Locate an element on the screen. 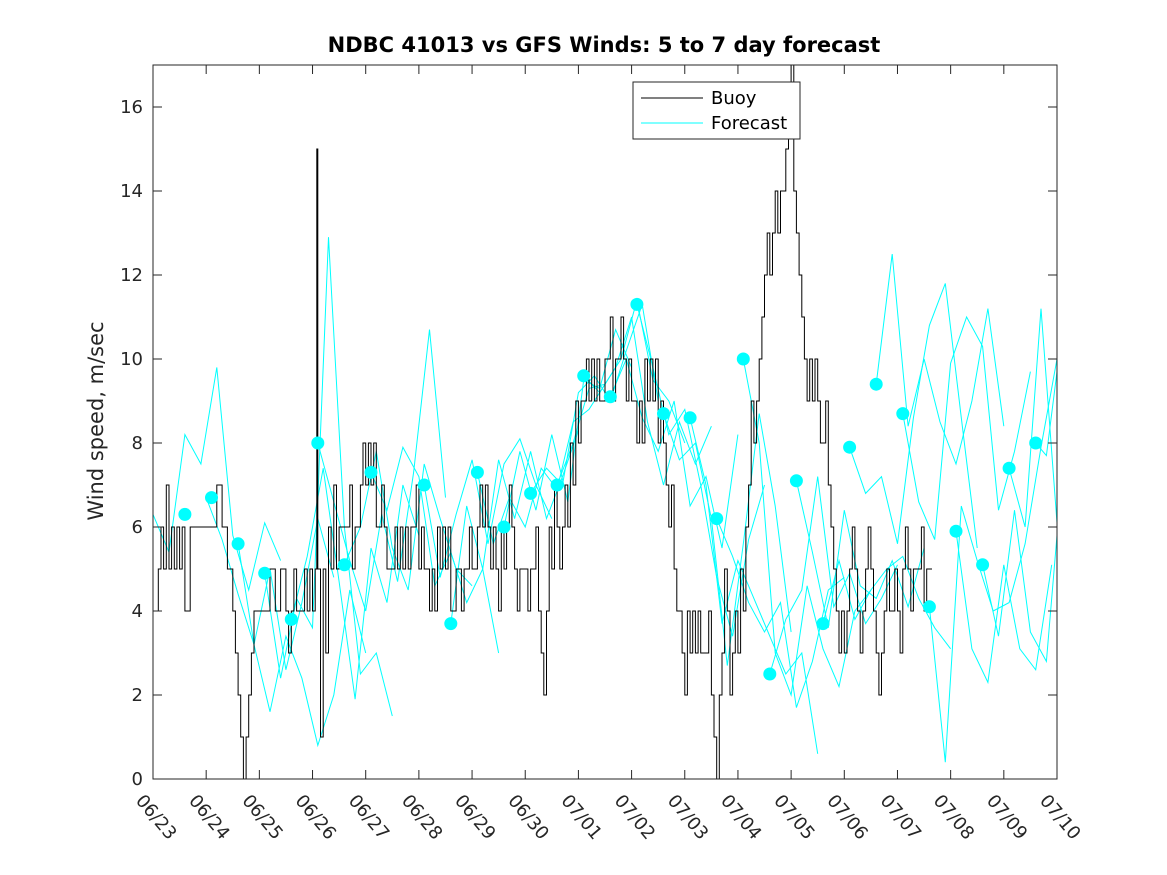  y-tick-label-7: 14 is located at coordinates (131, 191).